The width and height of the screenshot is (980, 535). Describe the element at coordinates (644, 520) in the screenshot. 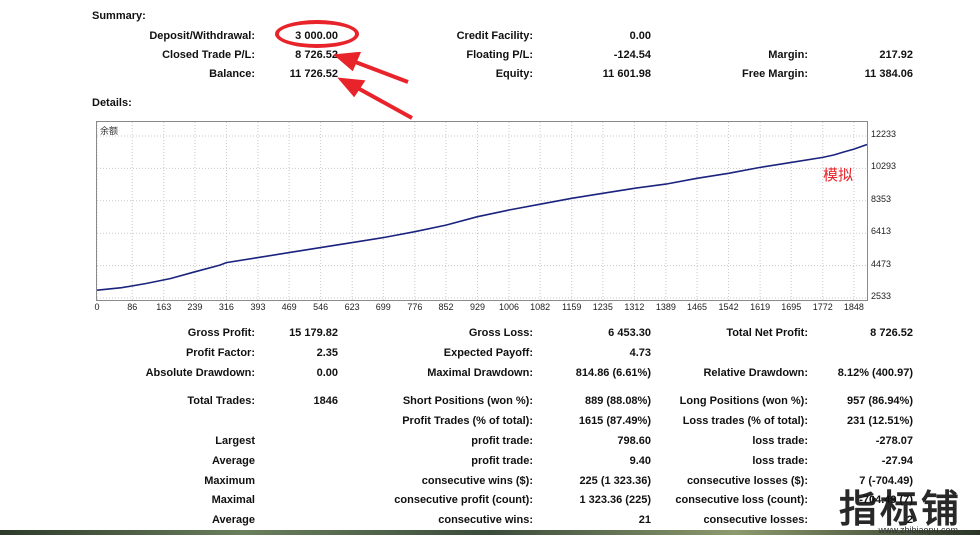

I see `avg-consec-wins-value: 21` at that location.